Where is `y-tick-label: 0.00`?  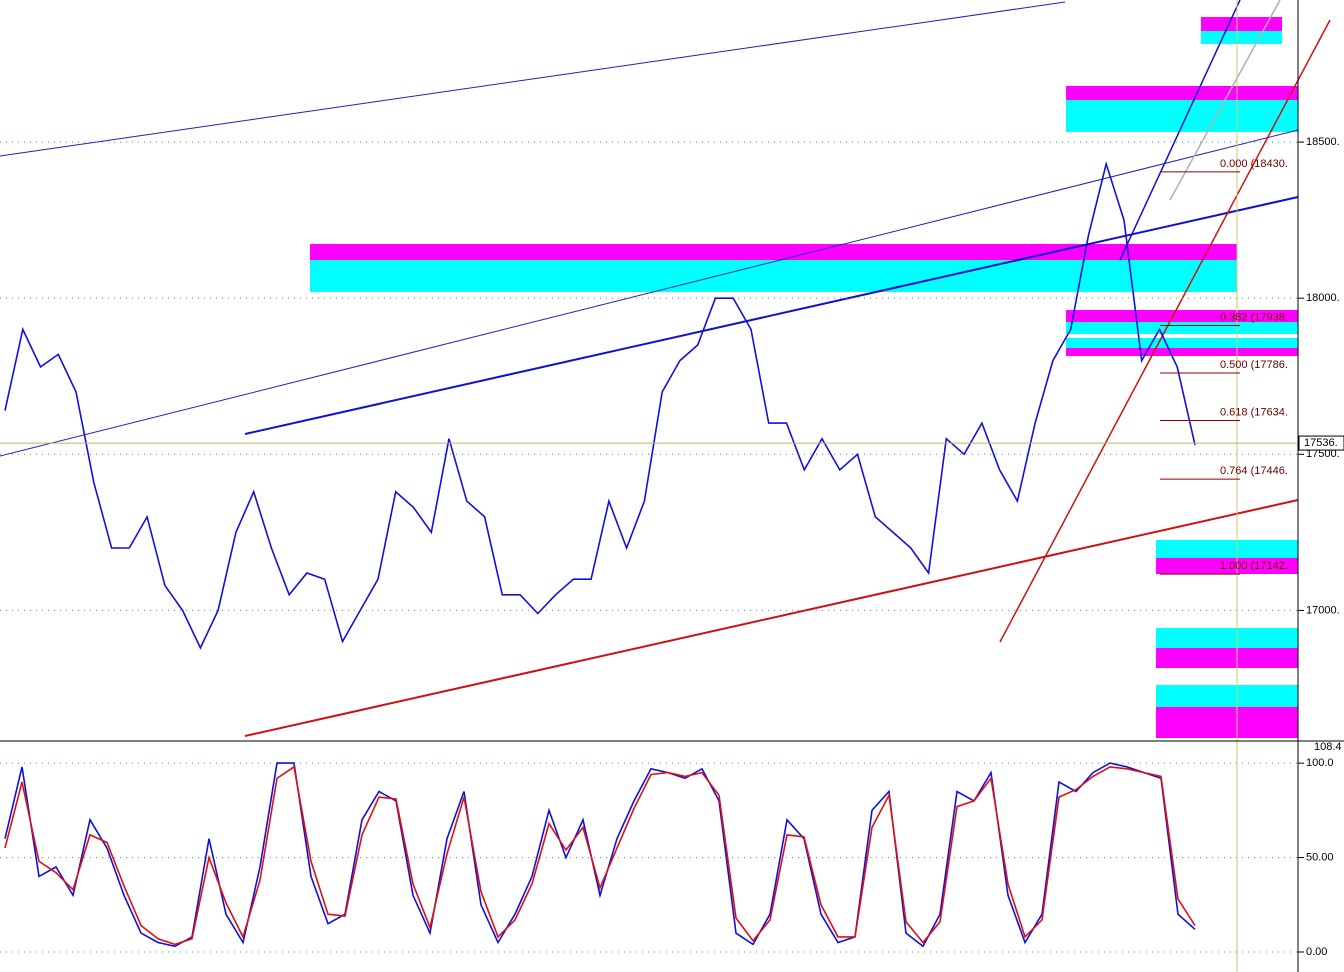 y-tick-label: 0.00 is located at coordinates (1316, 952).